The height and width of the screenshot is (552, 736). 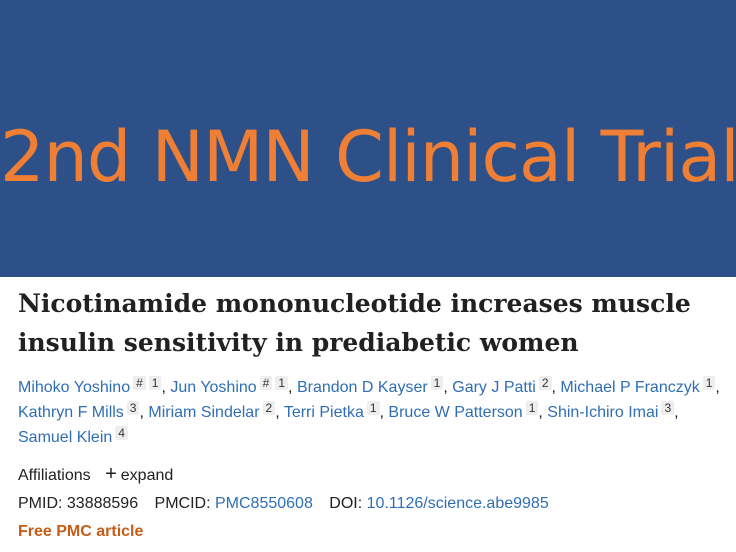 I want to click on author-link: Brandon D Kayser, so click(x=362, y=387).